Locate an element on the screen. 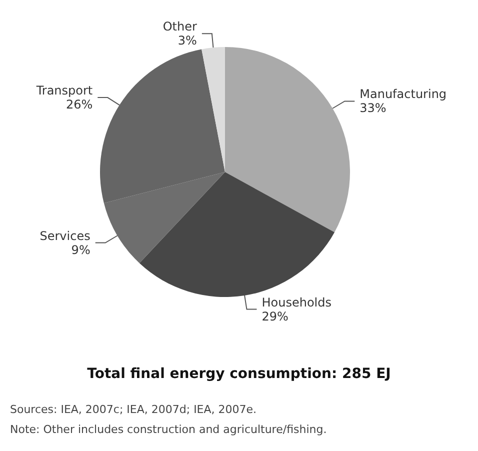 The image size is (478, 451). data-label: 9% is located at coordinates (80, 249).